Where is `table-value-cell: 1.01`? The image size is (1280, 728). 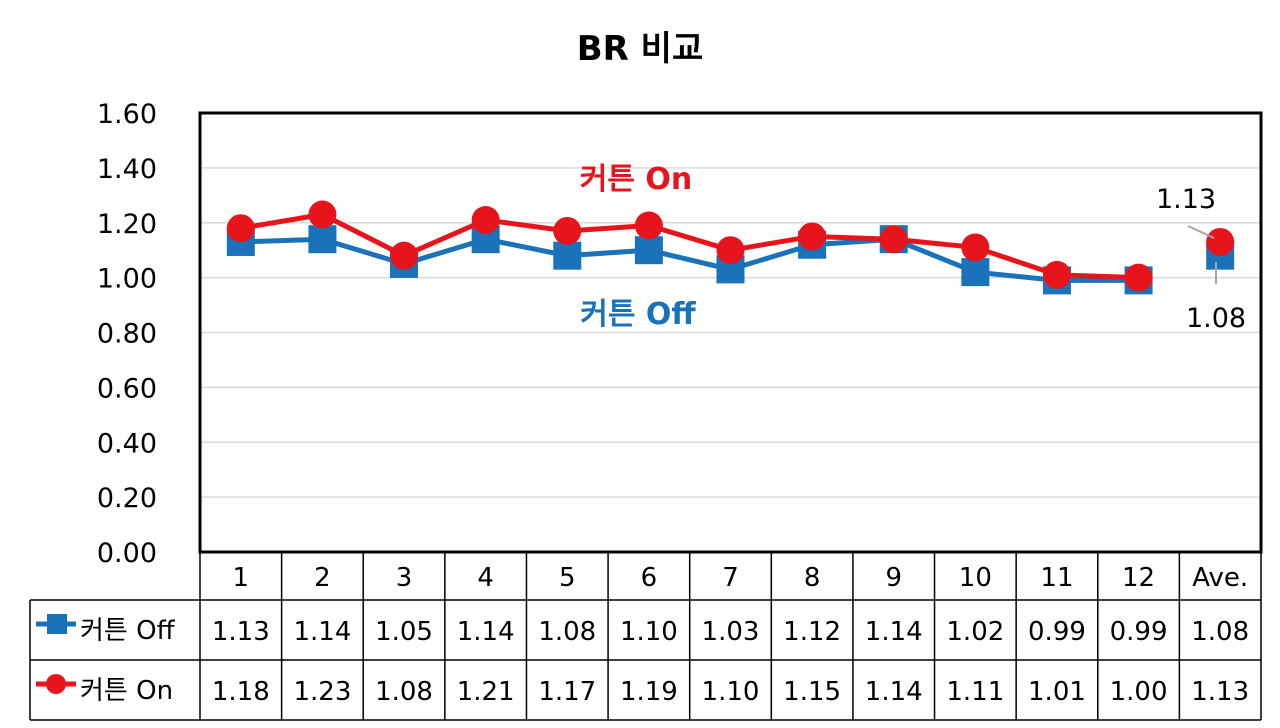
table-value-cell: 1.01 is located at coordinates (1057, 692).